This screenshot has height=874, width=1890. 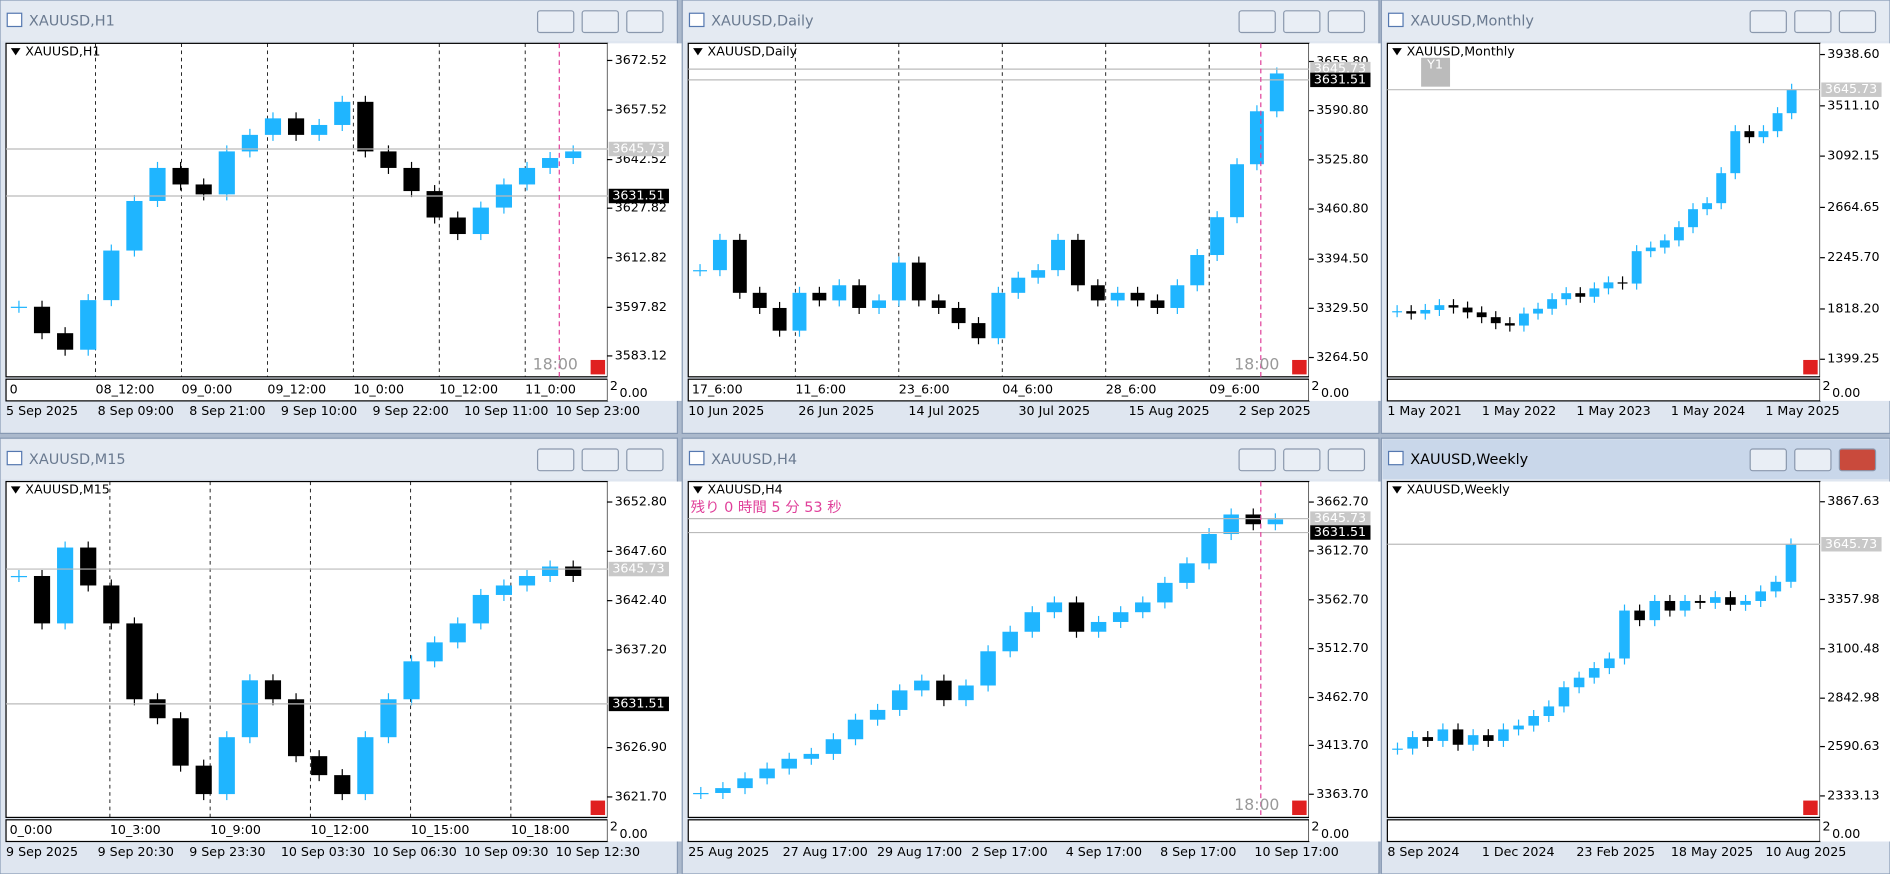 I want to click on date-label: 1 Dec 2024, so click(x=1518, y=851).